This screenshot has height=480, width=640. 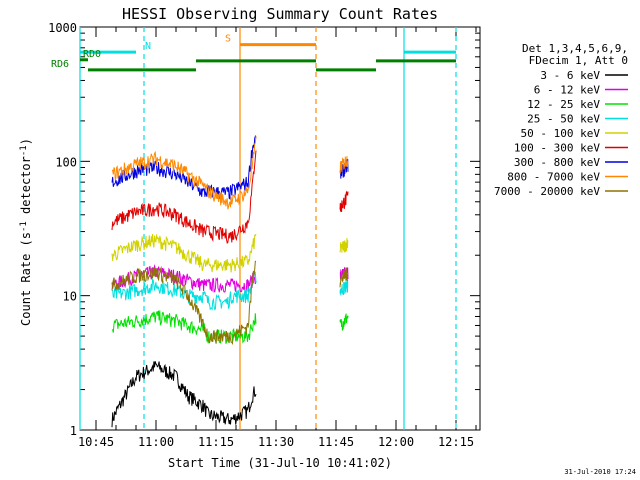 I want to click on legend-entry-label: 7000 - 20000 keV, so click(x=547, y=191).